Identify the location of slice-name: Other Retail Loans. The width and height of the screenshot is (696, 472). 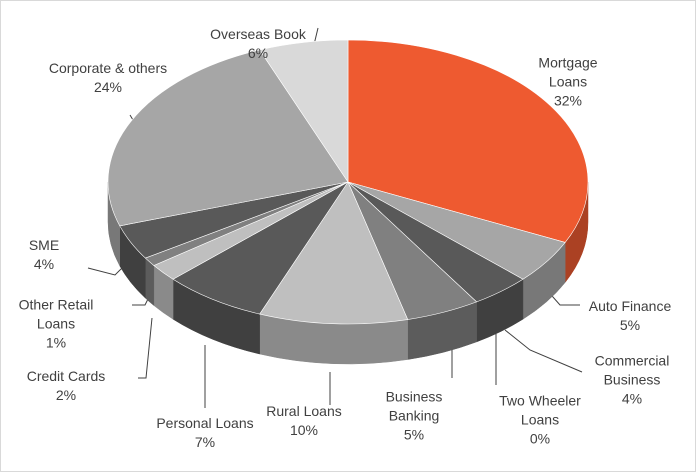
(56, 314).